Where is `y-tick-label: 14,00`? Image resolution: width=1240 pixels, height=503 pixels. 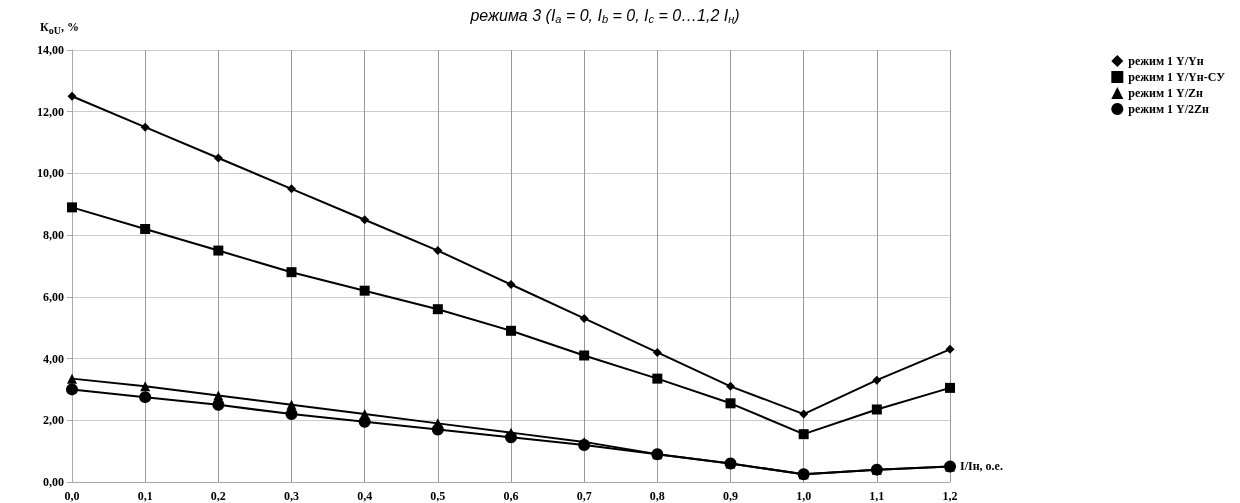
y-tick-label: 14,00 is located at coordinates (50, 50).